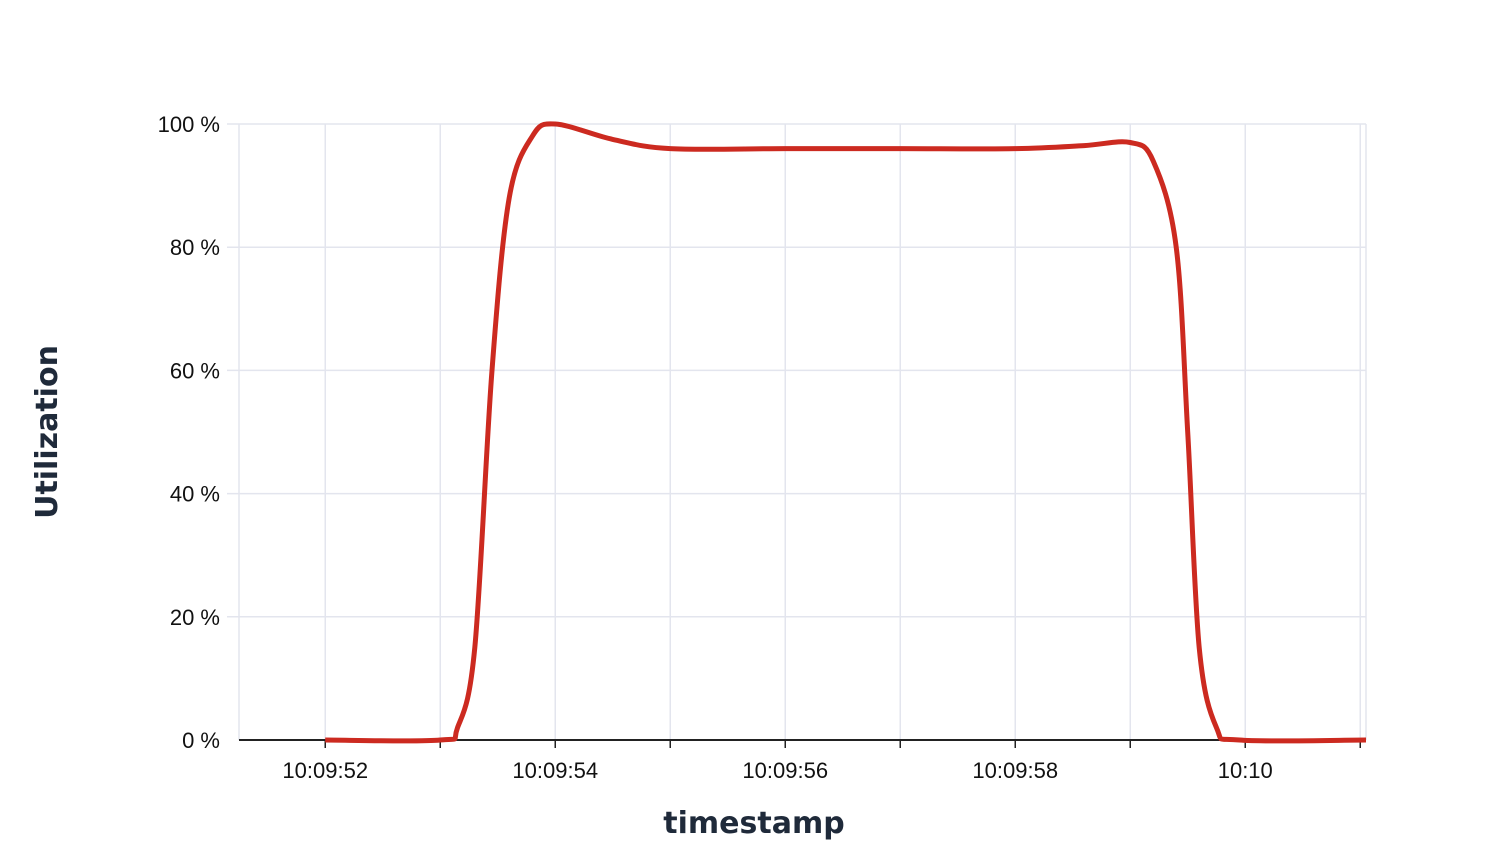 The width and height of the screenshot is (1506, 864). Describe the element at coordinates (555, 770) in the screenshot. I see `x-tick-label: 10:09:54` at that location.